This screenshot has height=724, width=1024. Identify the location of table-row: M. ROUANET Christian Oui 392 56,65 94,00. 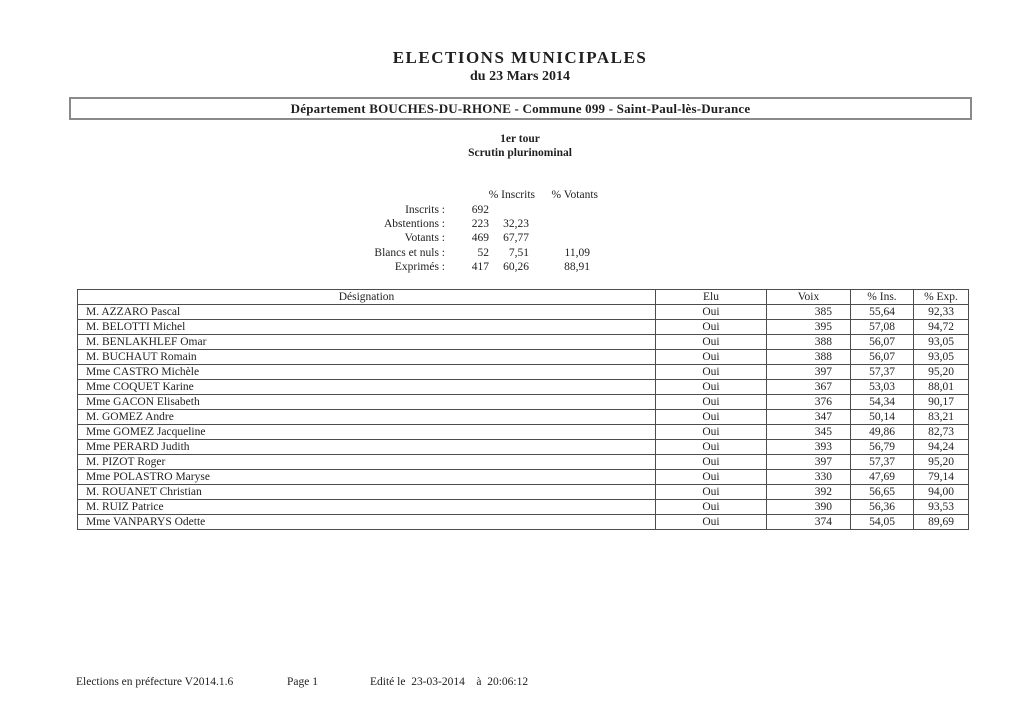
(523, 492).